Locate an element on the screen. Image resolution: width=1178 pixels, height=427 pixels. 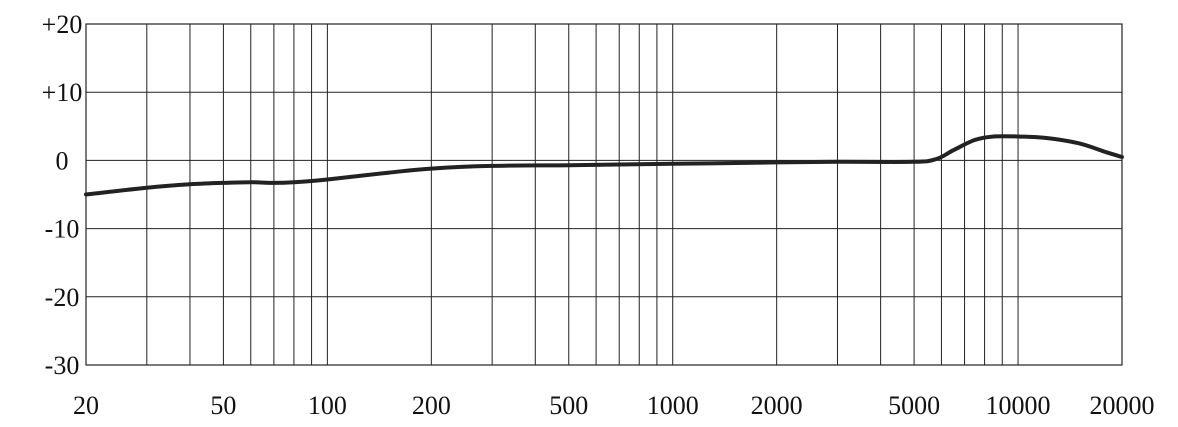
x-tick-label: 50 is located at coordinates (223, 405).